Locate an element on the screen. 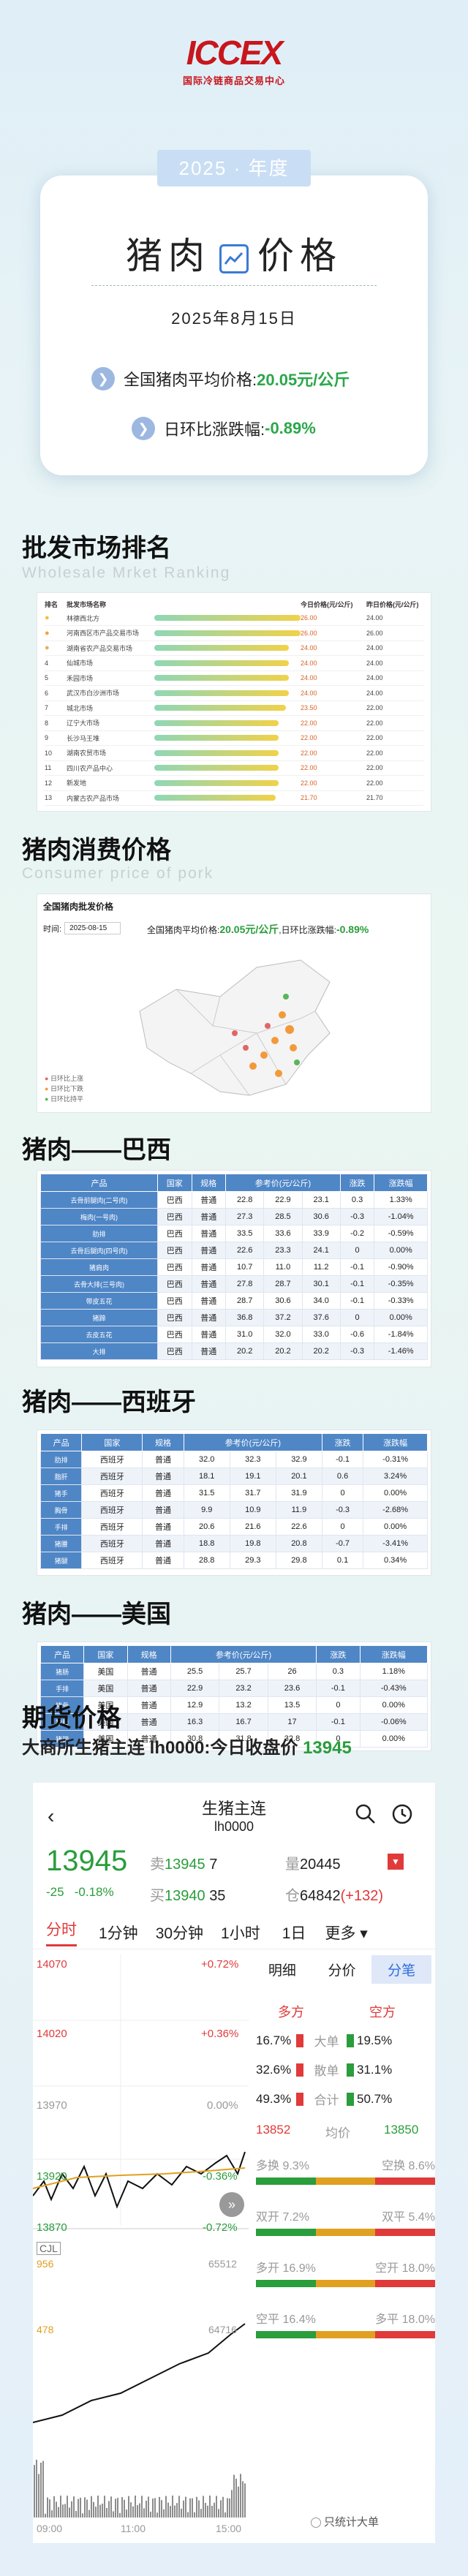 Image resolution: width=468 pixels, height=2576 pixels. map-summary: 全国猪肉平均价格:20.05元/公斤,日环比涨跌幅:-0.89% is located at coordinates (258, 929).